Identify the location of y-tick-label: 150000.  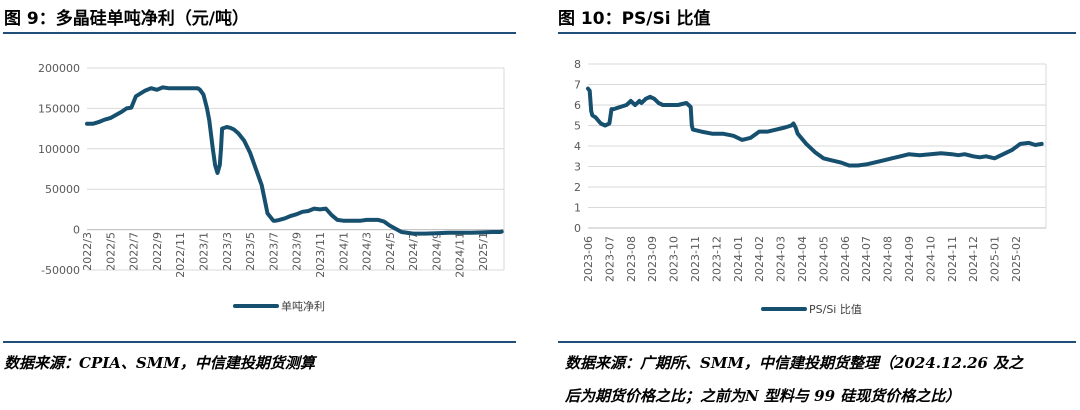
(59, 108).